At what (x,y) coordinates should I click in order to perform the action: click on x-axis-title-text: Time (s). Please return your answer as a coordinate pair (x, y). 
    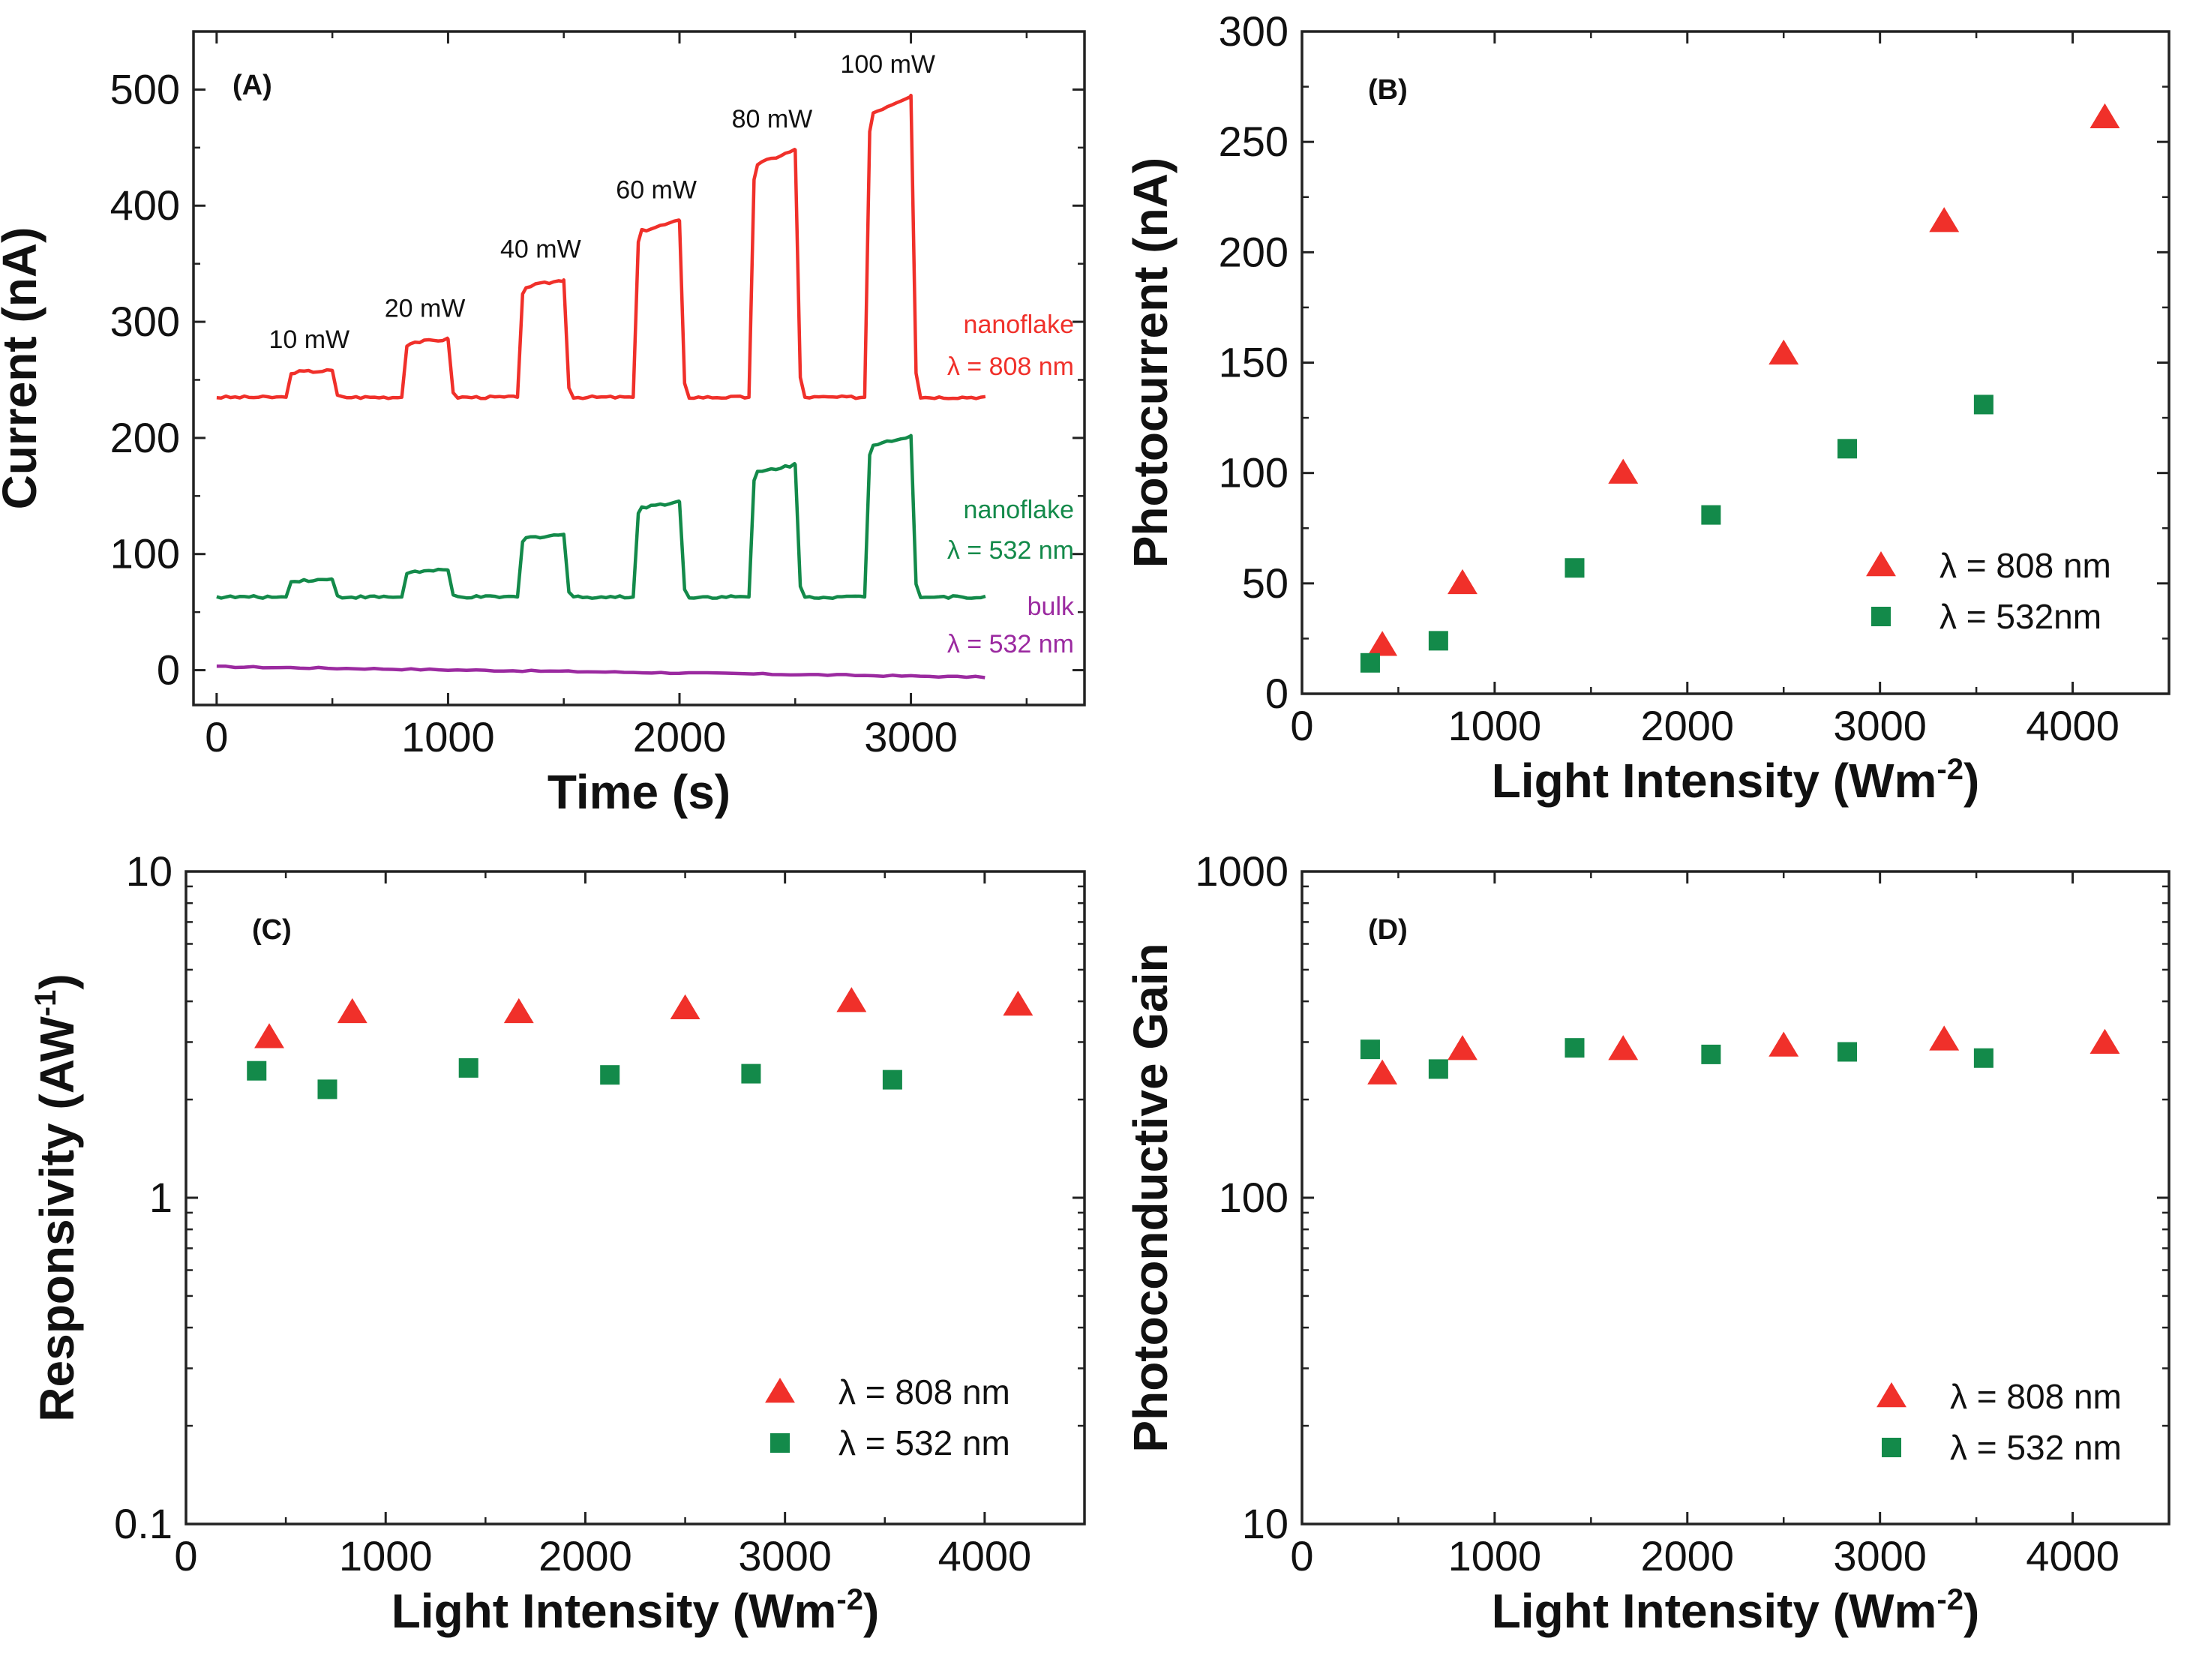
    Looking at the image, I should click on (639, 792).